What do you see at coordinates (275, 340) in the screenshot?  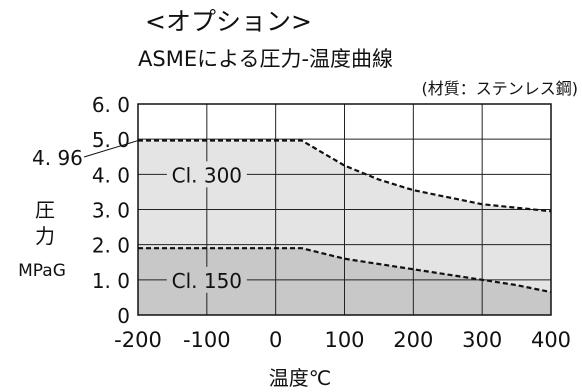 I see `x-tick-label: 0` at bounding box center [275, 340].